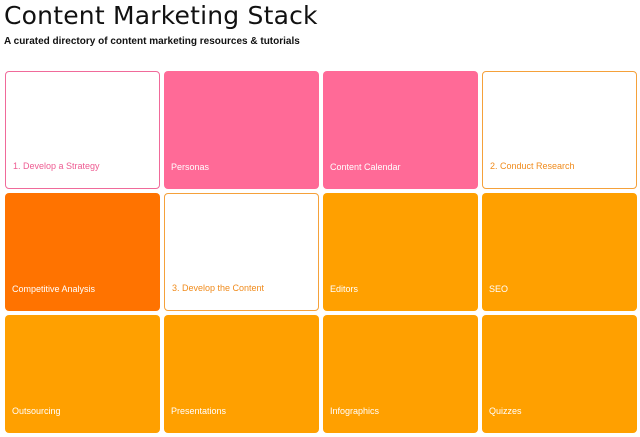 Image resolution: width=640 pixels, height=437 pixels. What do you see at coordinates (559, 130) in the screenshot?
I see `tile-conduct-research: 2. Conduct Research` at bounding box center [559, 130].